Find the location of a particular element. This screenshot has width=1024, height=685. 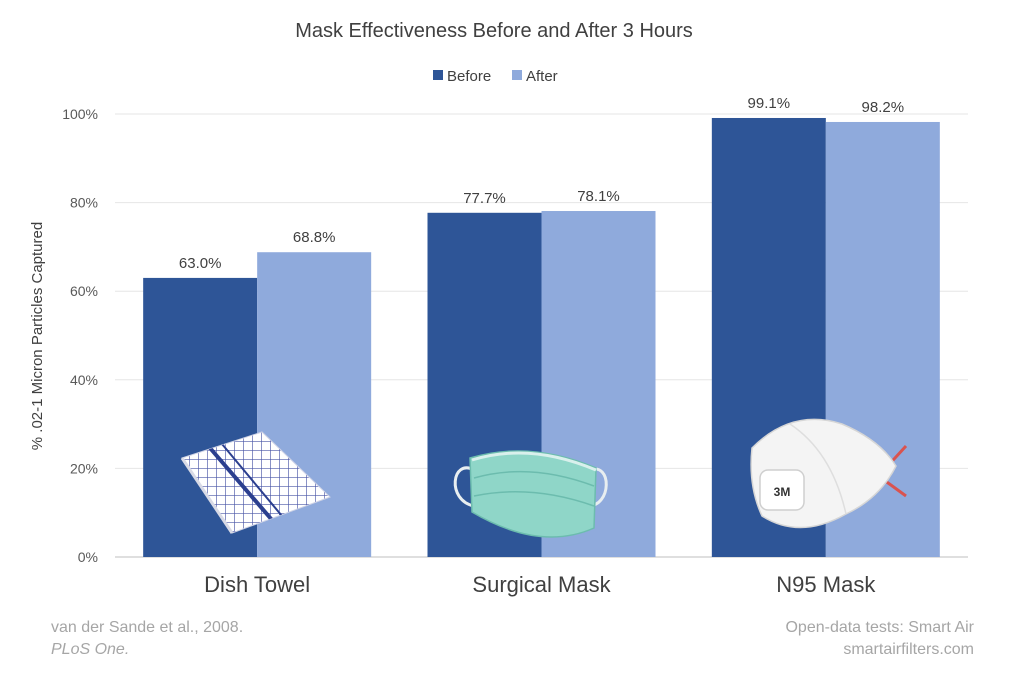

data-label: 98.2% is located at coordinates (883, 107).